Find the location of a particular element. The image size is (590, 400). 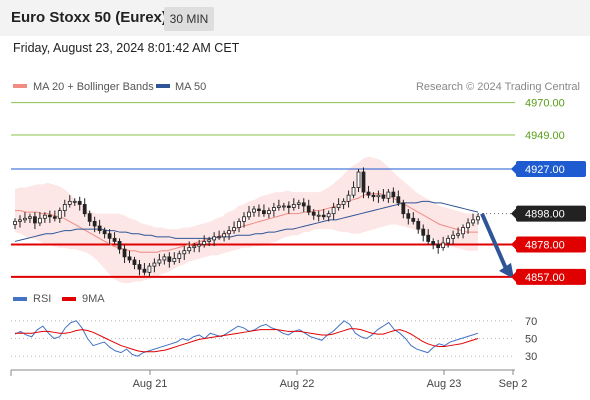

x-label-Aug-23: Aug 23 is located at coordinates (444, 384).